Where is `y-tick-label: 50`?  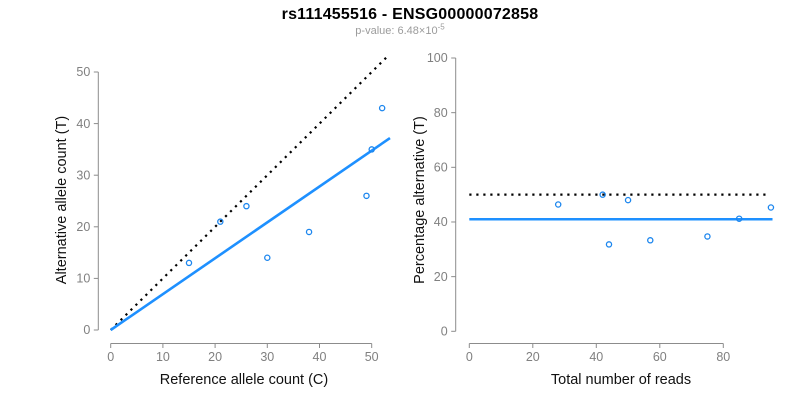 y-tick-label: 50 is located at coordinates (83, 72).